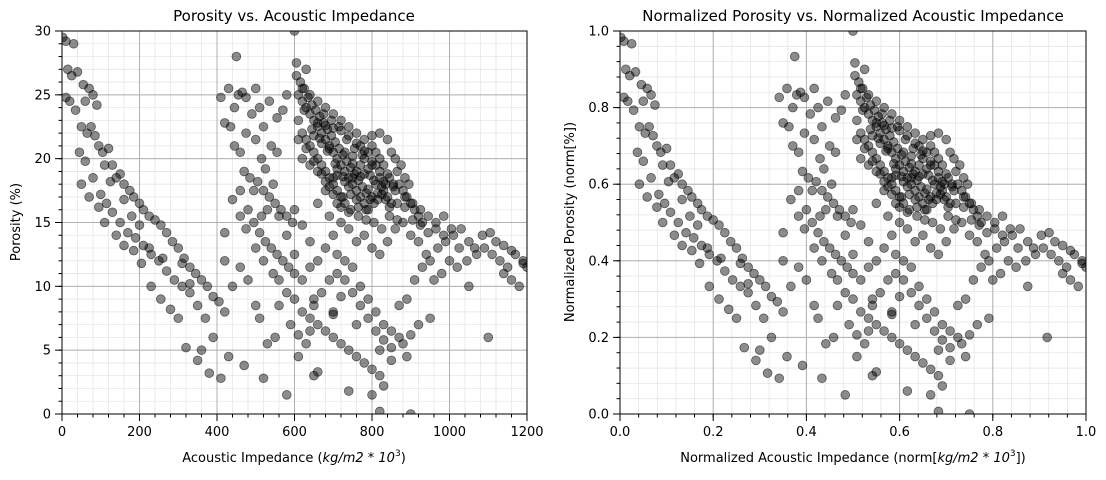 This screenshot has height=480, width=1106. I want to click on x-tick-label: 0.4, so click(806, 432).